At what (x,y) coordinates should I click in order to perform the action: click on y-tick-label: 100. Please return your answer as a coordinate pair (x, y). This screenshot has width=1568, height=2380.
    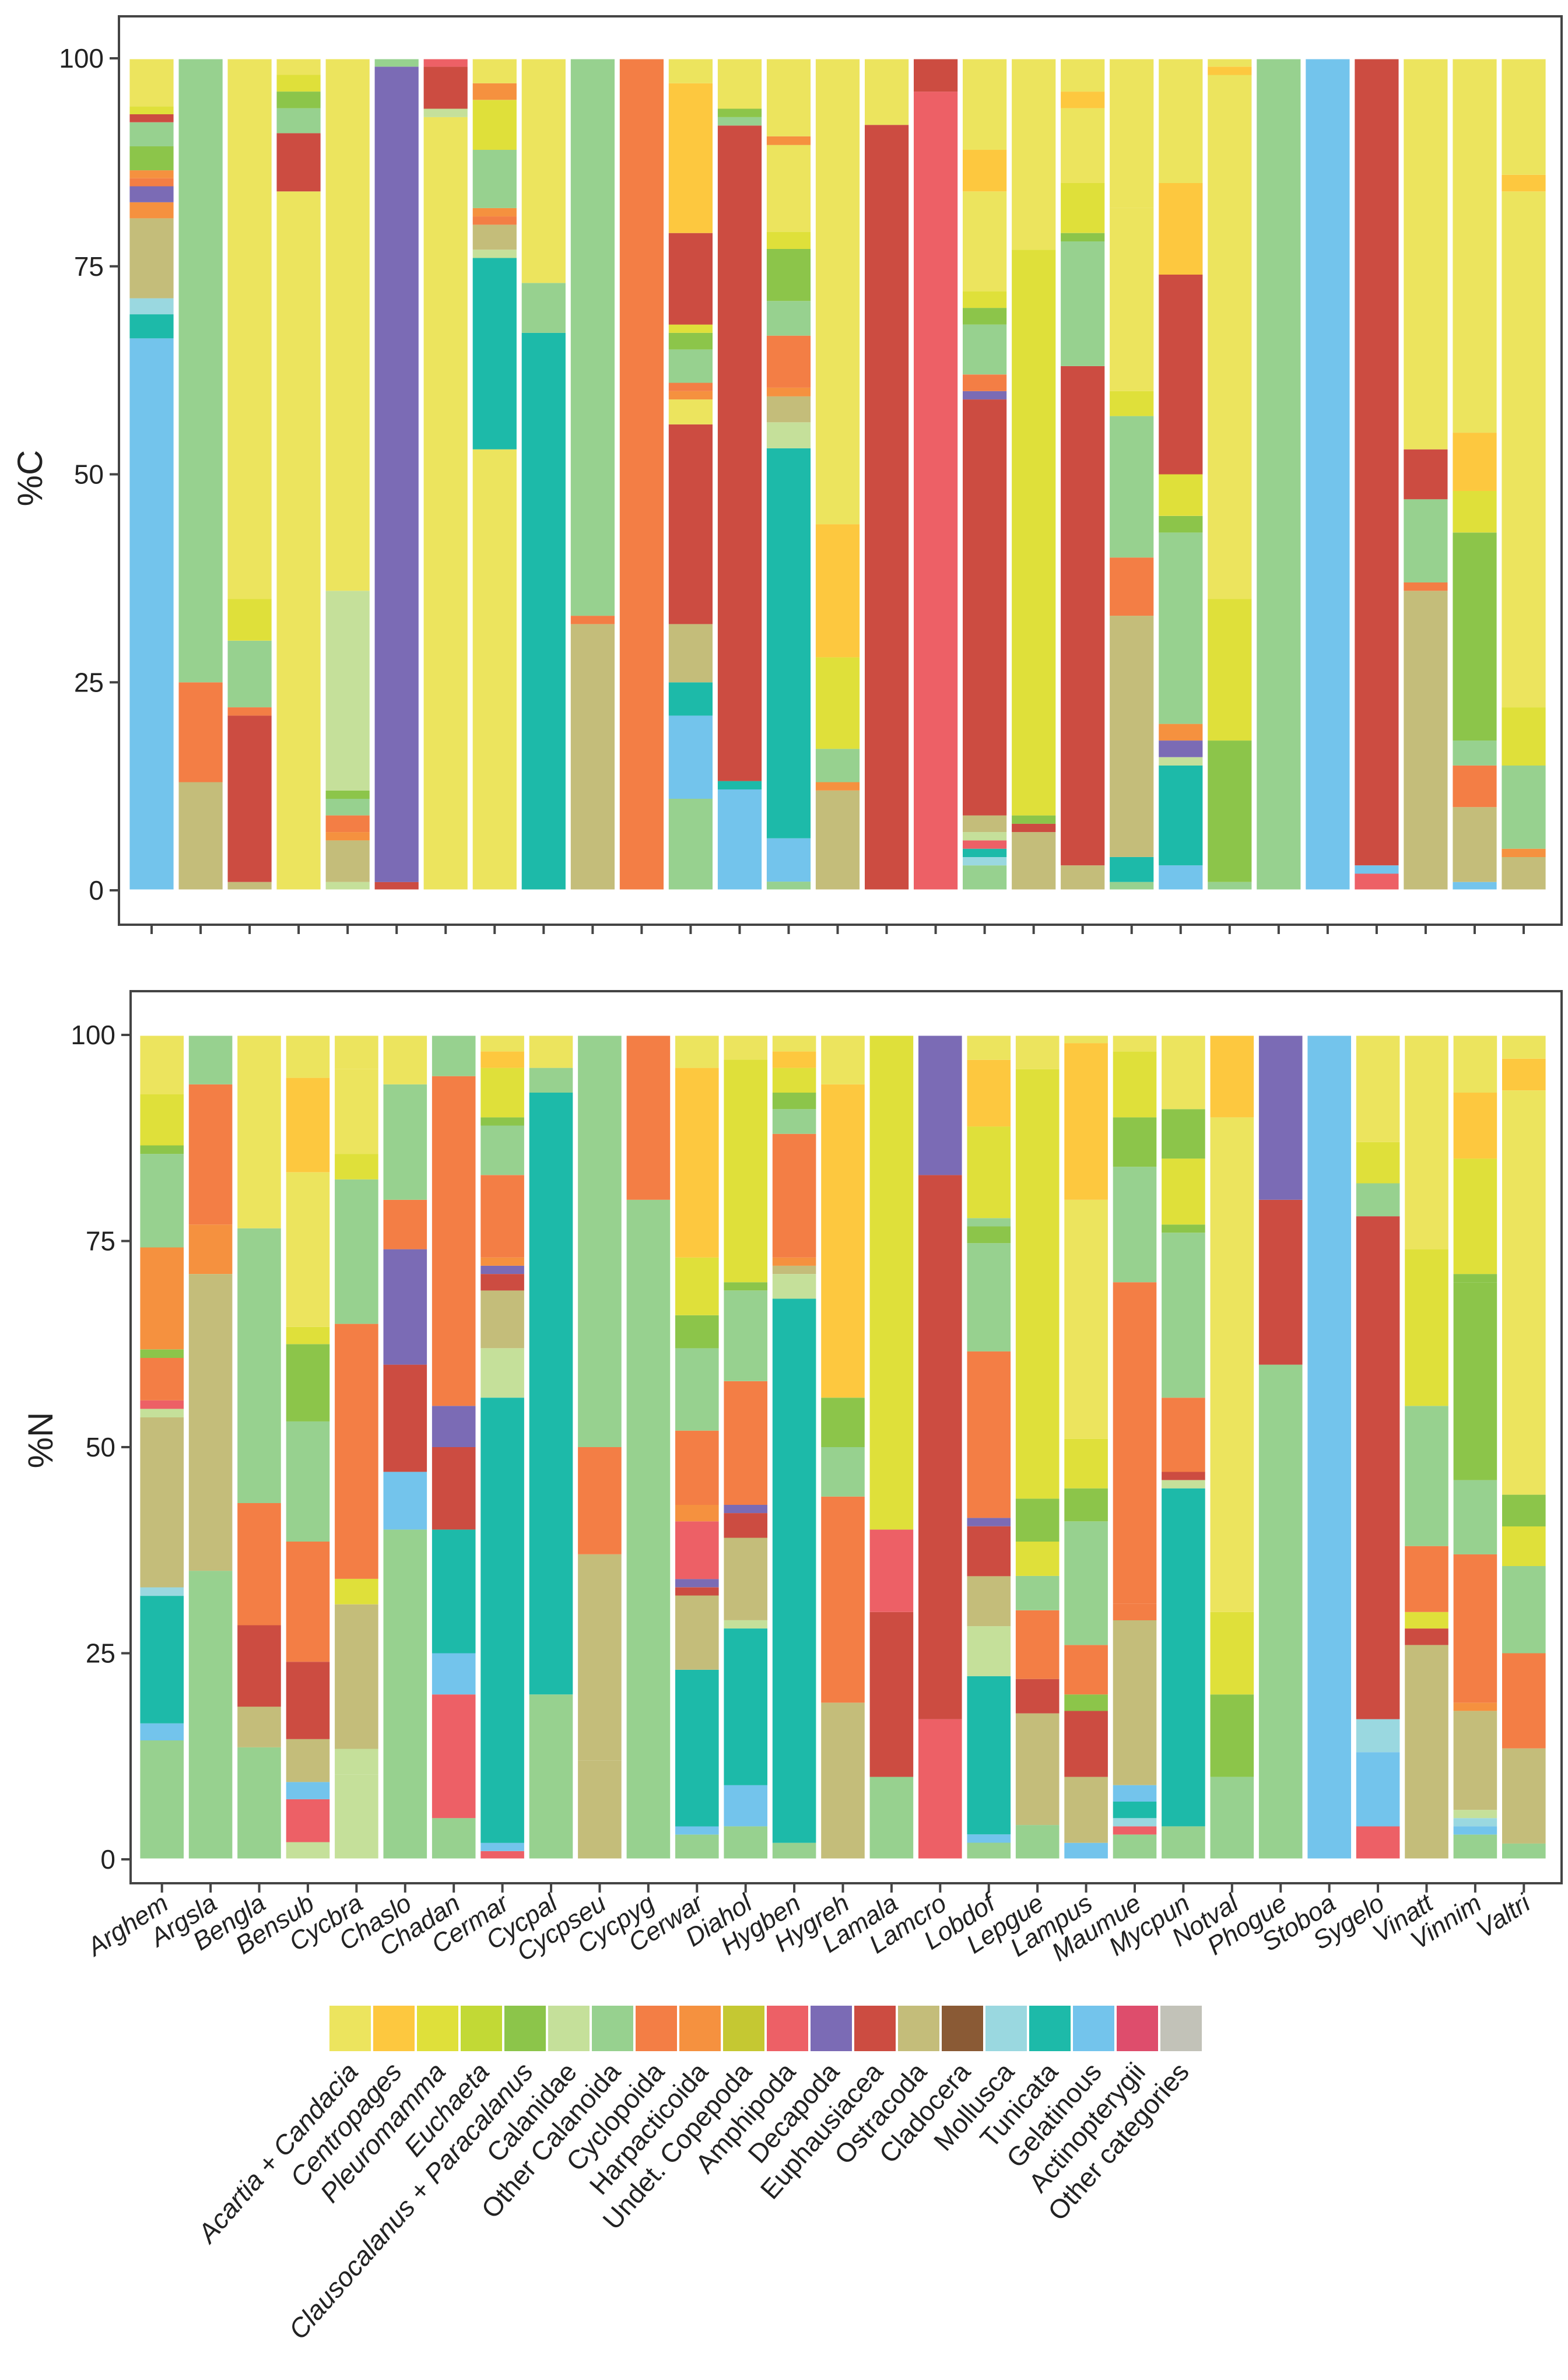
    Looking at the image, I should click on (82, 58).